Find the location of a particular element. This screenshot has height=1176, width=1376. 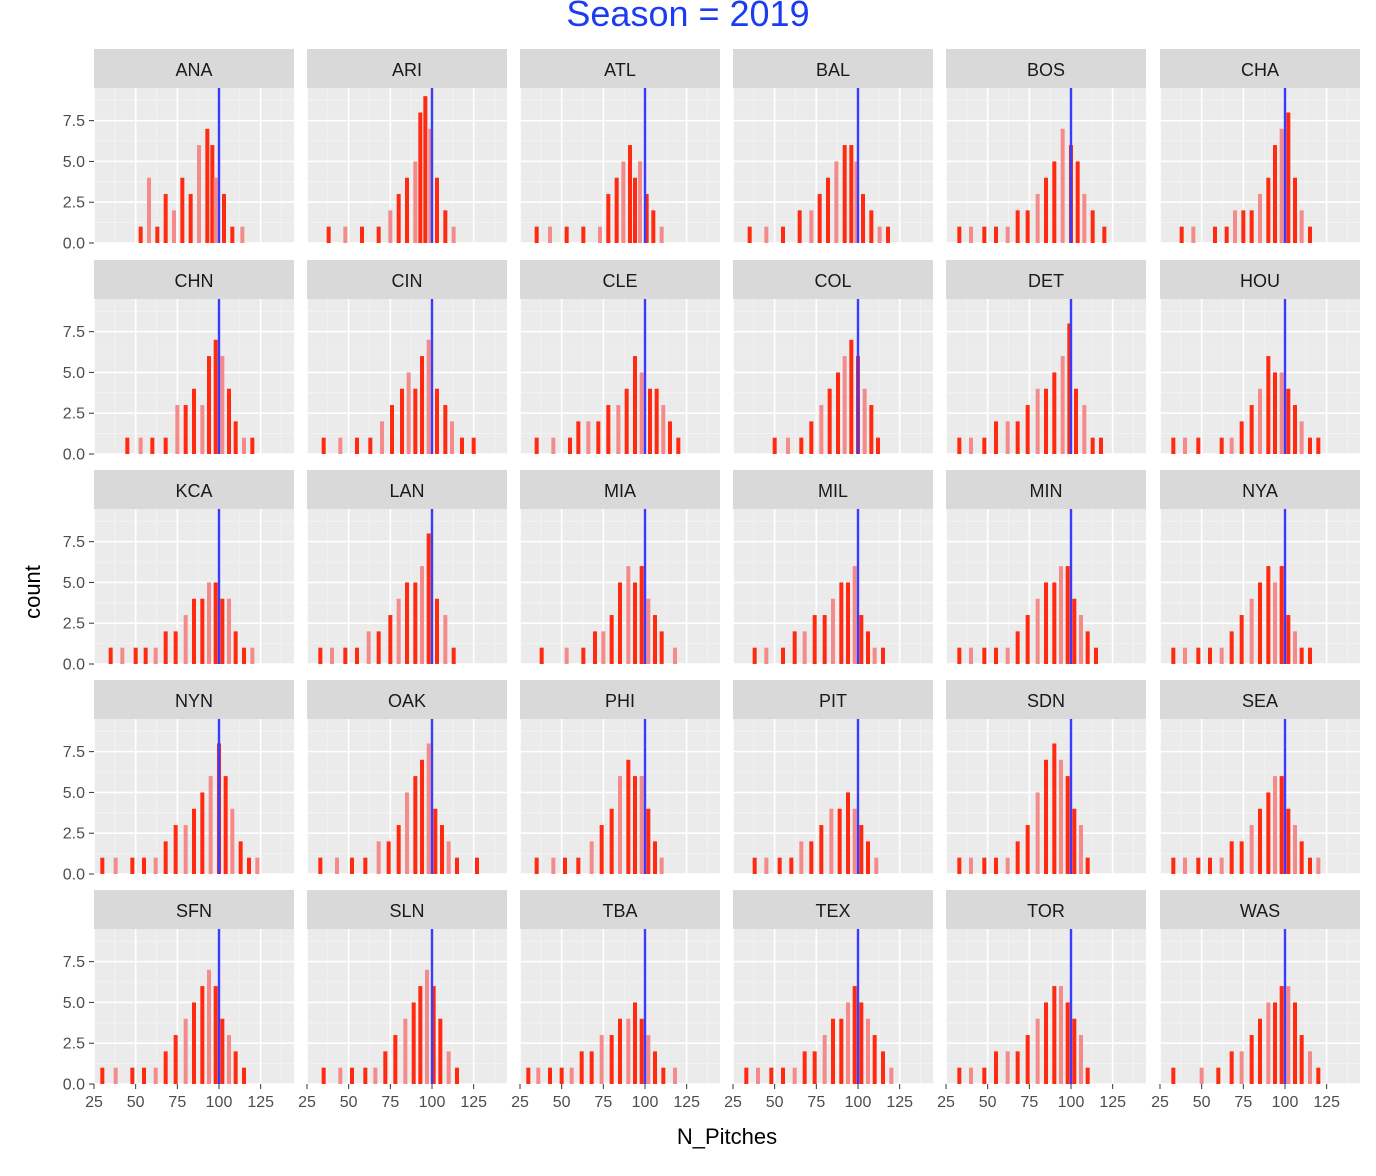

y-tick-label: 2.5 is located at coordinates (74, 624).